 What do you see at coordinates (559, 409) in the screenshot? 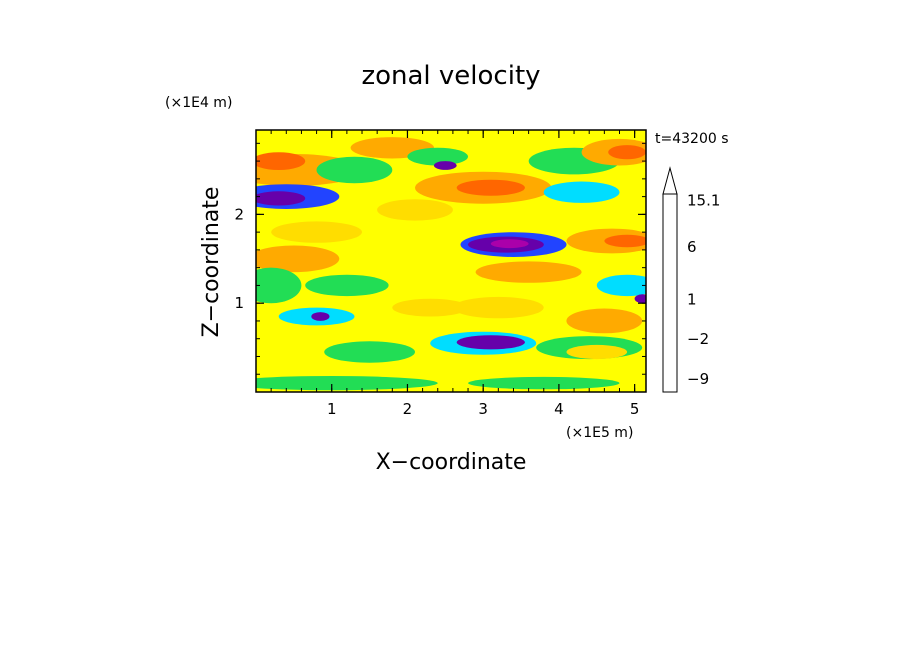
I see `x-tick-label: 4` at bounding box center [559, 409].